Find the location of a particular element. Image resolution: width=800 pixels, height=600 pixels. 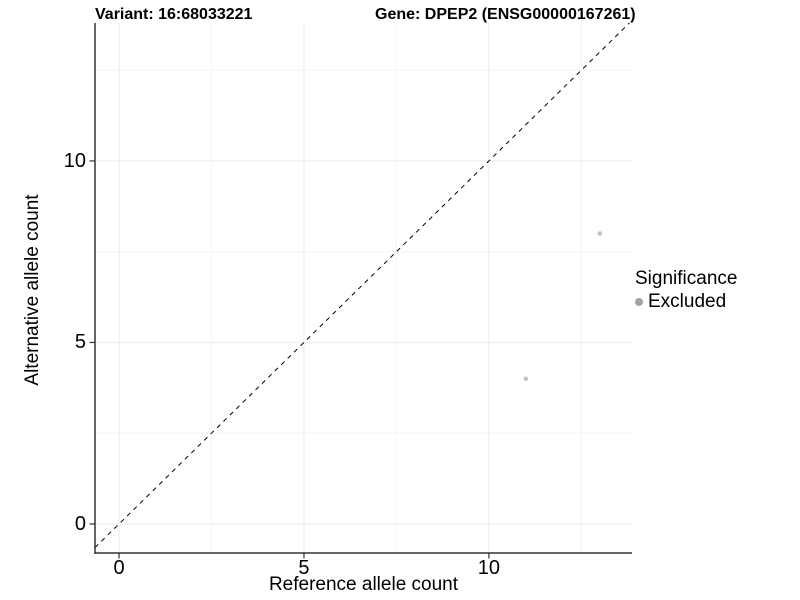

legend-item-excluded: Excluded is located at coordinates (686, 302).